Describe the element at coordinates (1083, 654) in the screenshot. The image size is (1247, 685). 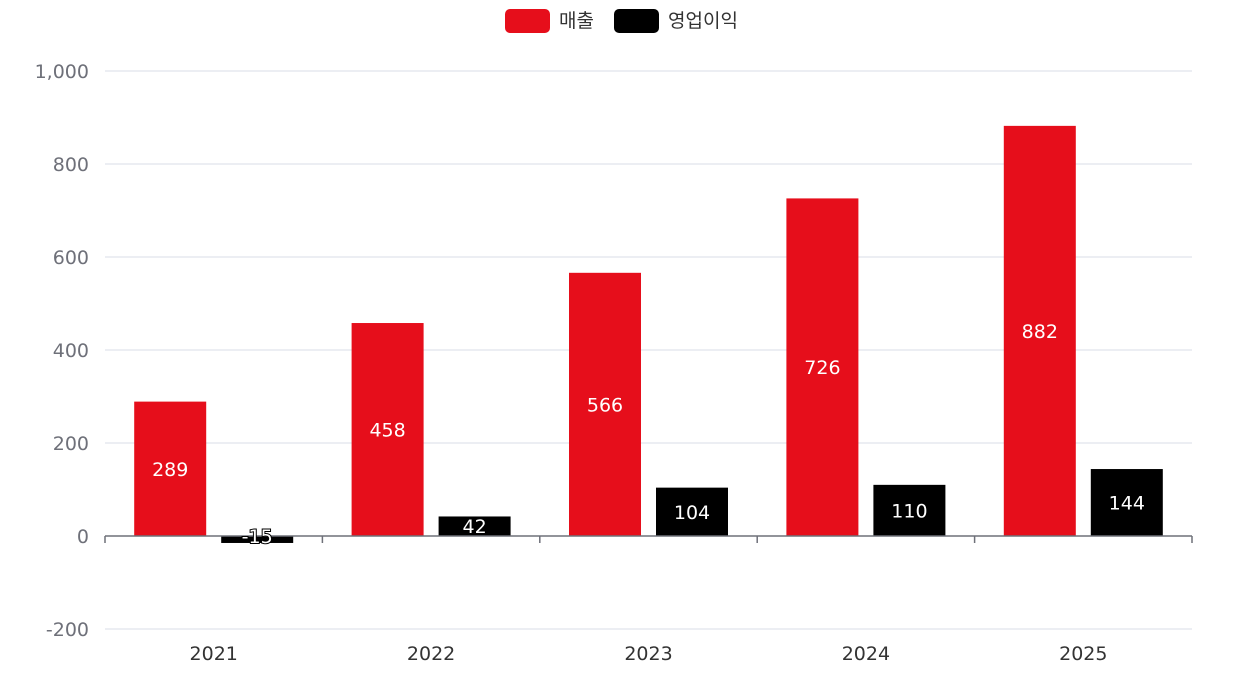
I see `x-category-label: 2025` at that location.